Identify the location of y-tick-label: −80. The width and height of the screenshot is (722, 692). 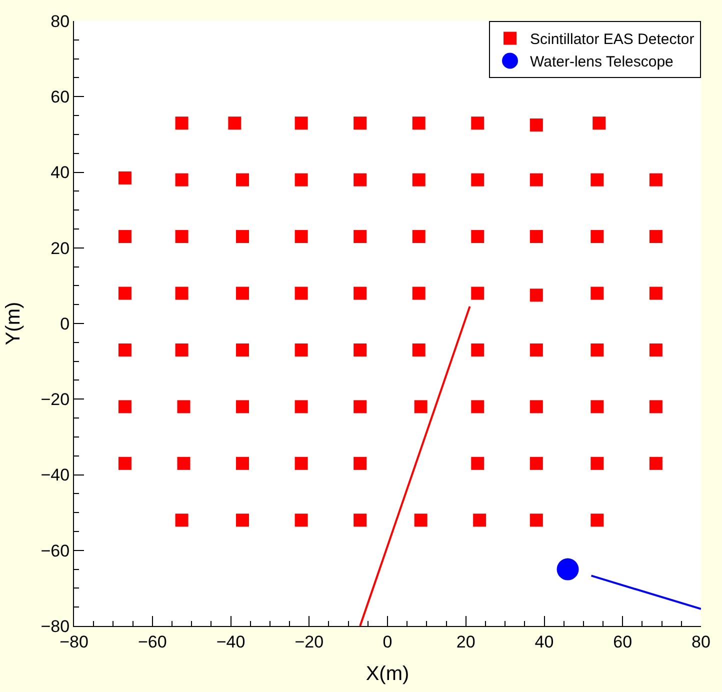
(55, 626).